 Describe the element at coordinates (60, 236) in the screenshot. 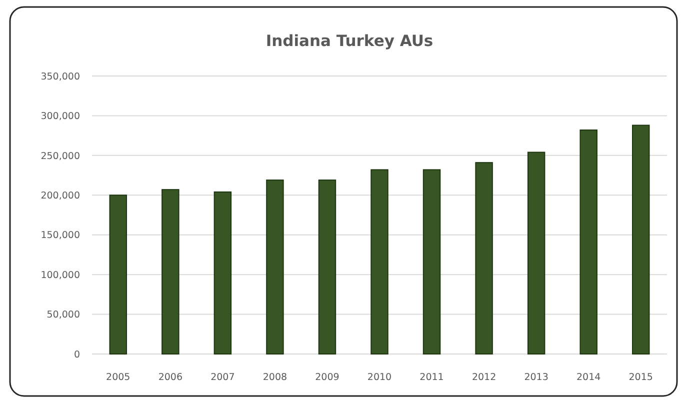

I see `y-tick-label: 150,000` at that location.